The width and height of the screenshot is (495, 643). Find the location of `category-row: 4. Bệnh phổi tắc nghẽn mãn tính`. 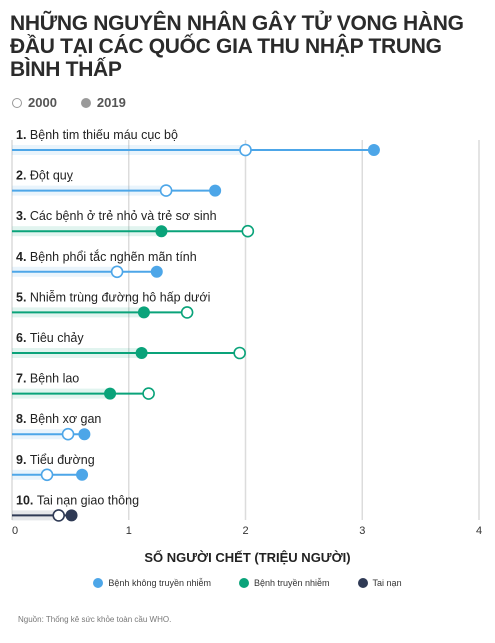

category-row: 4. Bệnh phổi tắc nghẽn mãn tính is located at coordinates (104, 264).